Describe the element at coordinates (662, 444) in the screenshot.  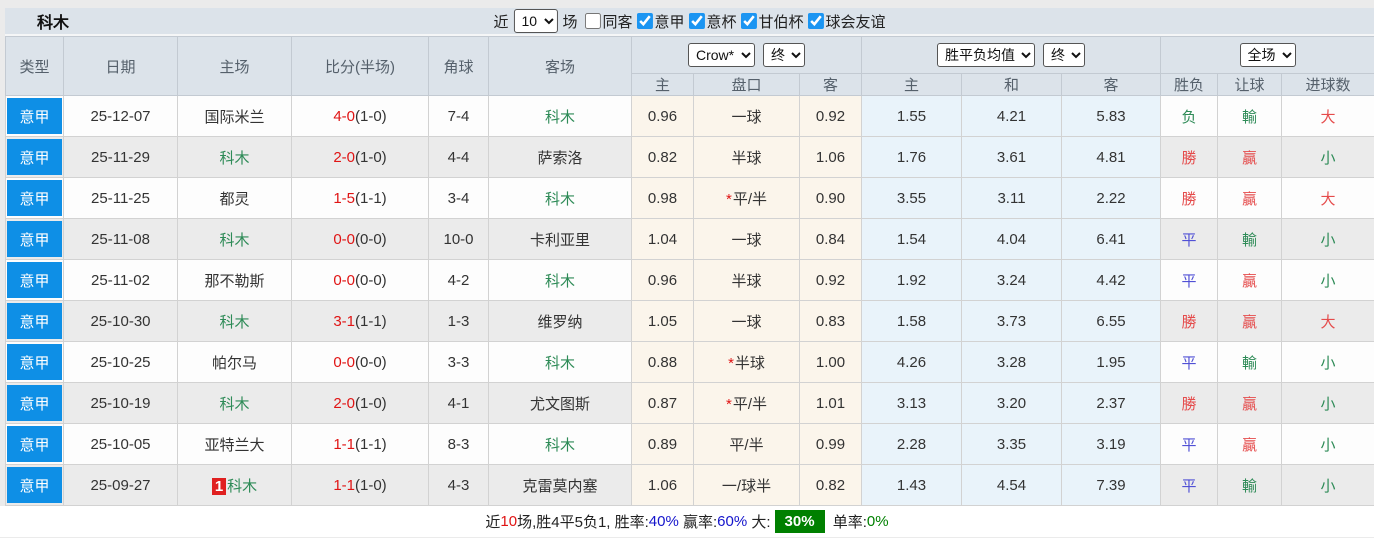
I see `odds-home: 0.89` at that location.